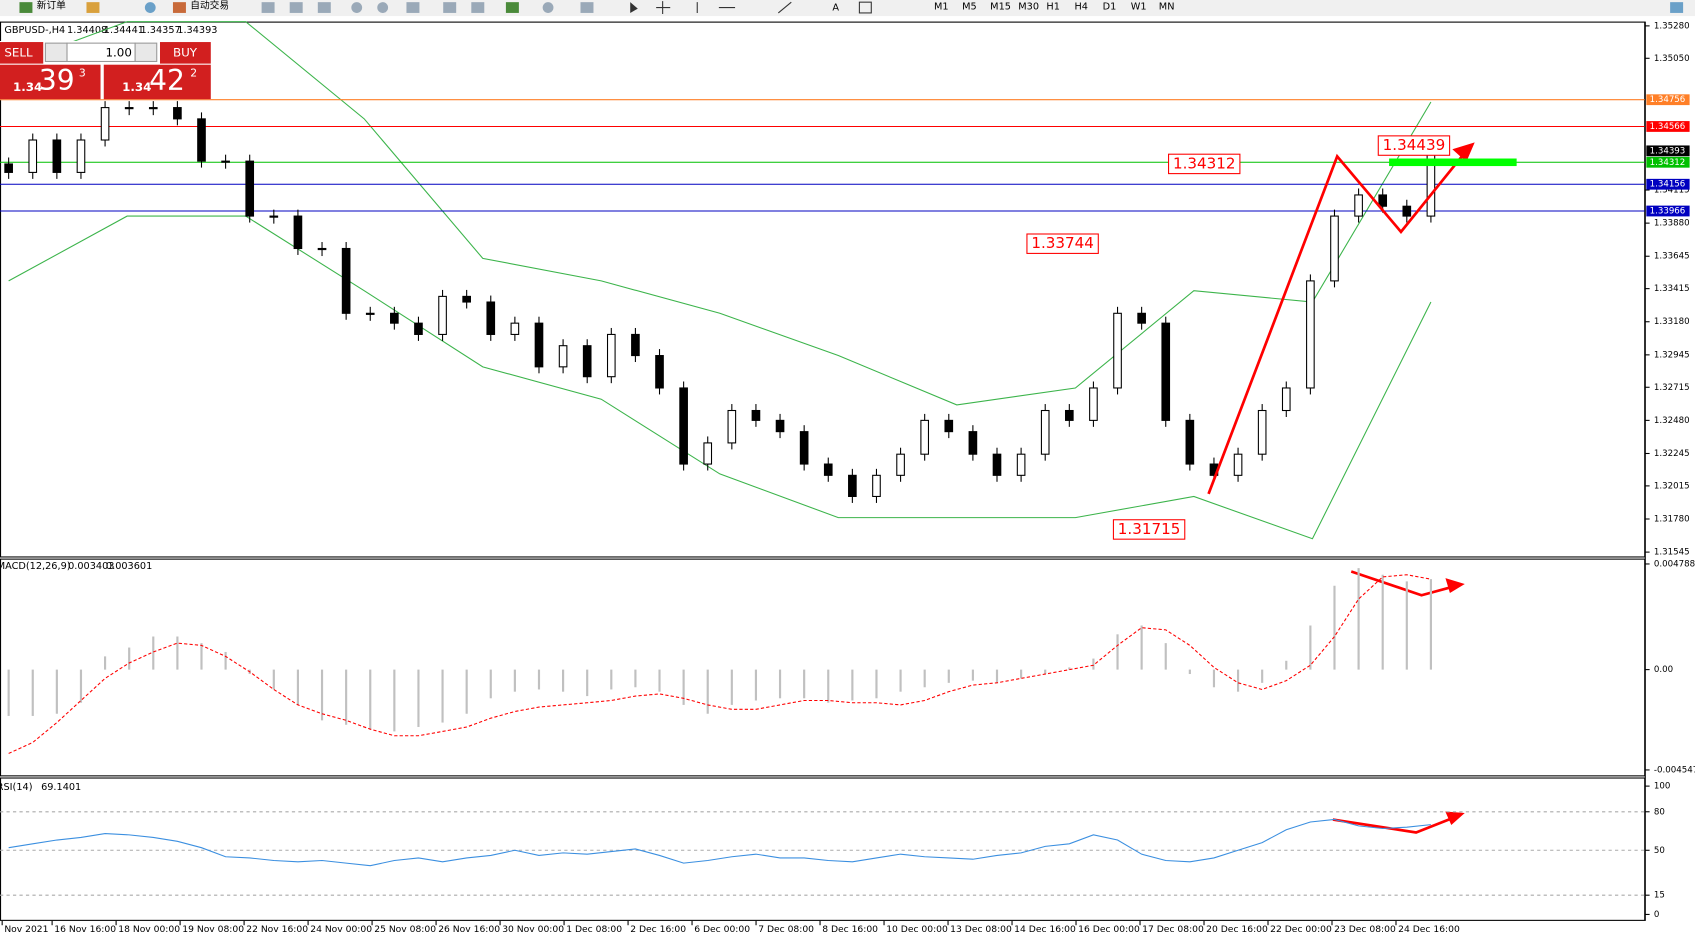  What do you see at coordinates (118, 52) in the screenshot?
I see `lot-value: 1.00` at bounding box center [118, 52].